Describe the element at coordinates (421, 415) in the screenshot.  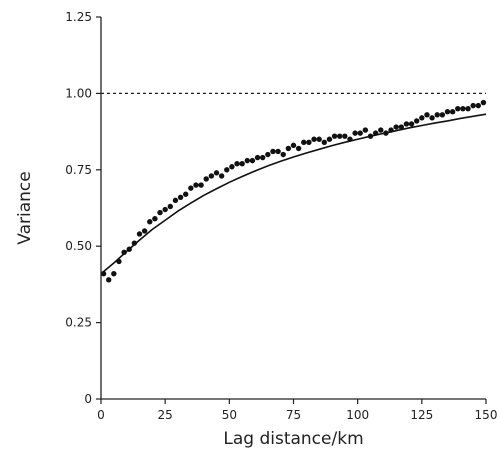
I see `x-tick-label: 125` at that location.